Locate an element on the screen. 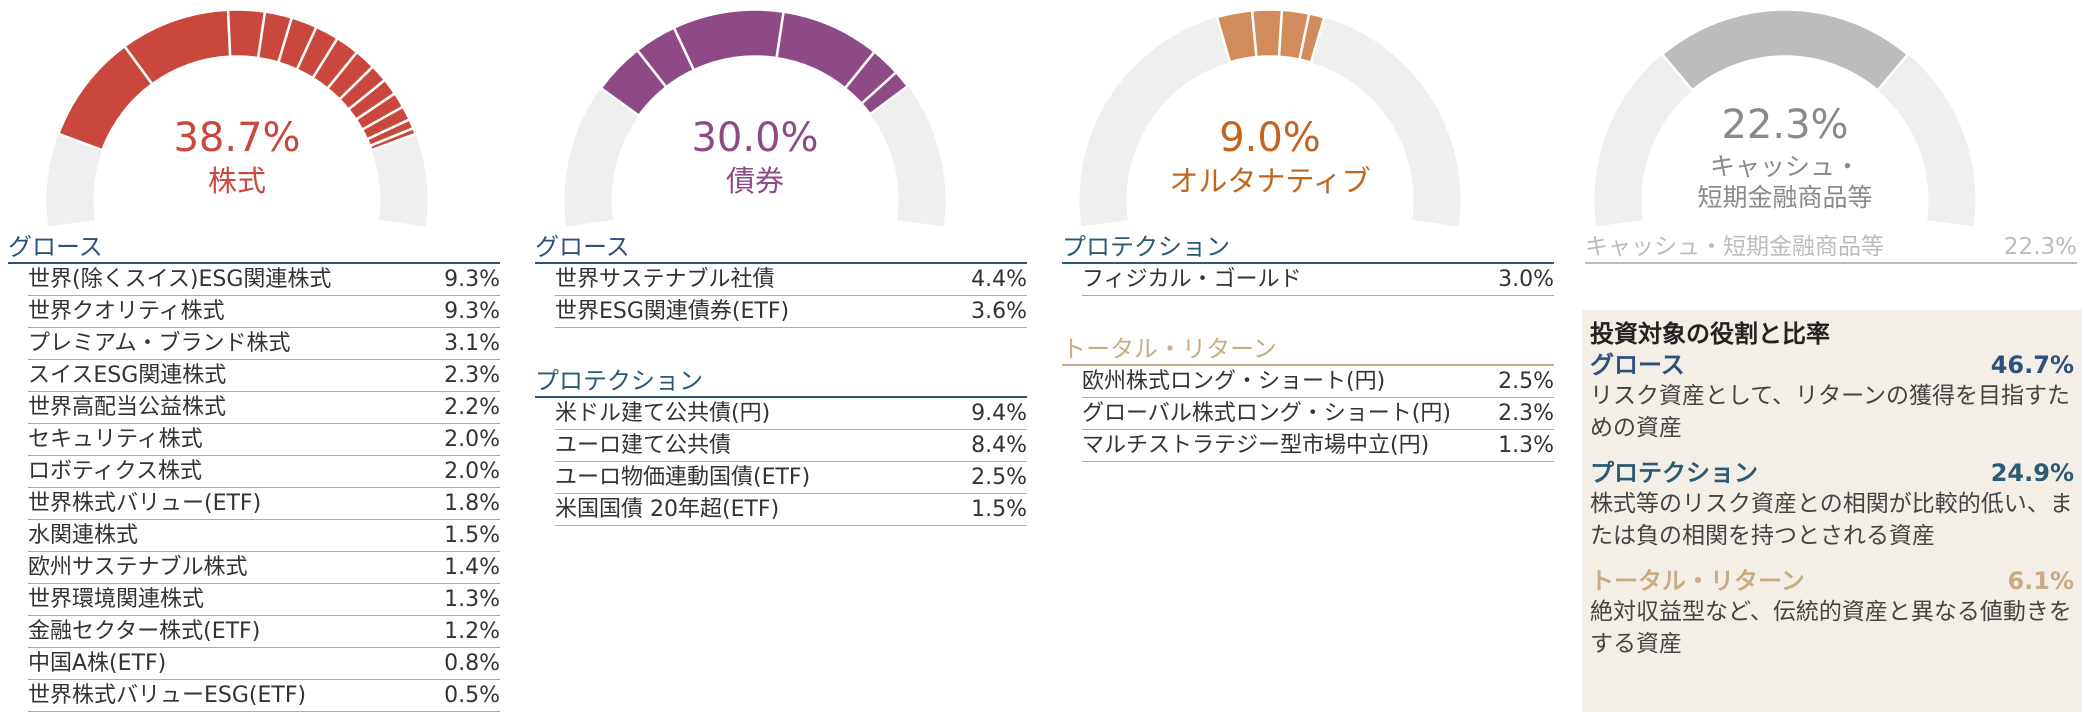 The width and height of the screenshot is (2085, 712). item-value: 1.4% is located at coordinates (472, 567).